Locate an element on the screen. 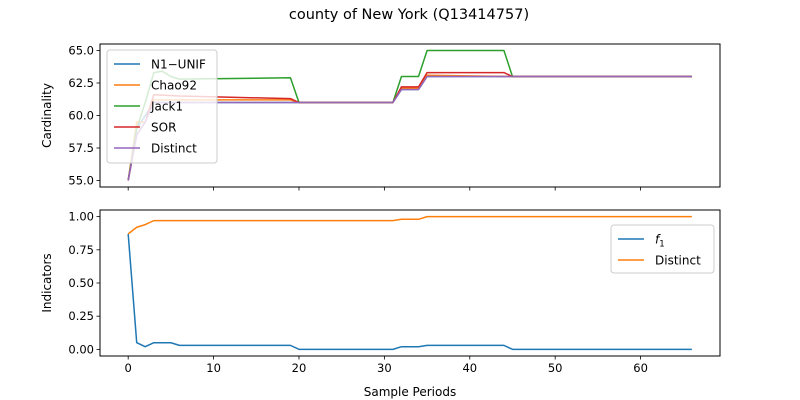 Image resolution: width=800 pixels, height=400 pixels. cardinality-legend-frame is located at coordinates (162, 106).